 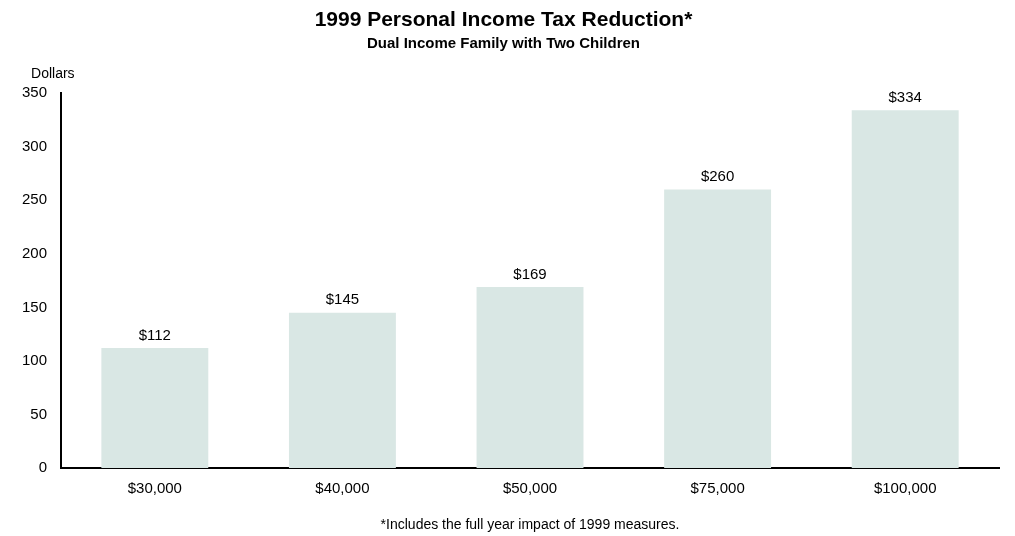 What do you see at coordinates (504, 19) in the screenshot?
I see `chart-title: 1999 Personal Income Tax Reduction*` at bounding box center [504, 19].